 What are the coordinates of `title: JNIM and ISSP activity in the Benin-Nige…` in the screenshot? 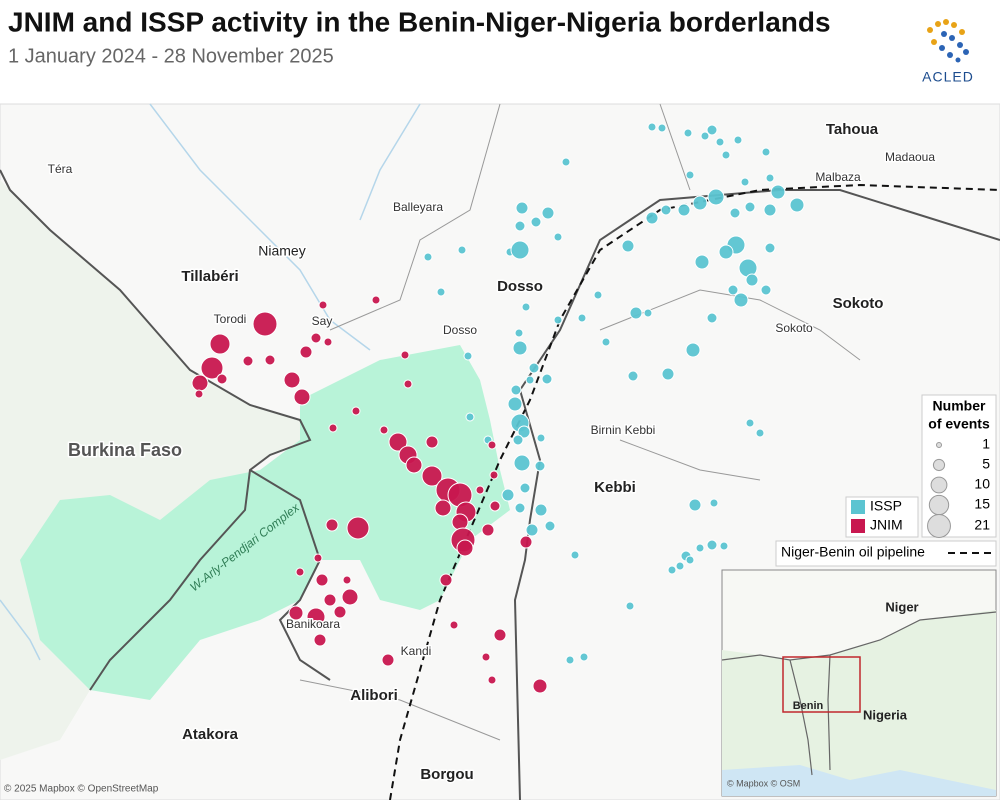 It's located at (419, 21).